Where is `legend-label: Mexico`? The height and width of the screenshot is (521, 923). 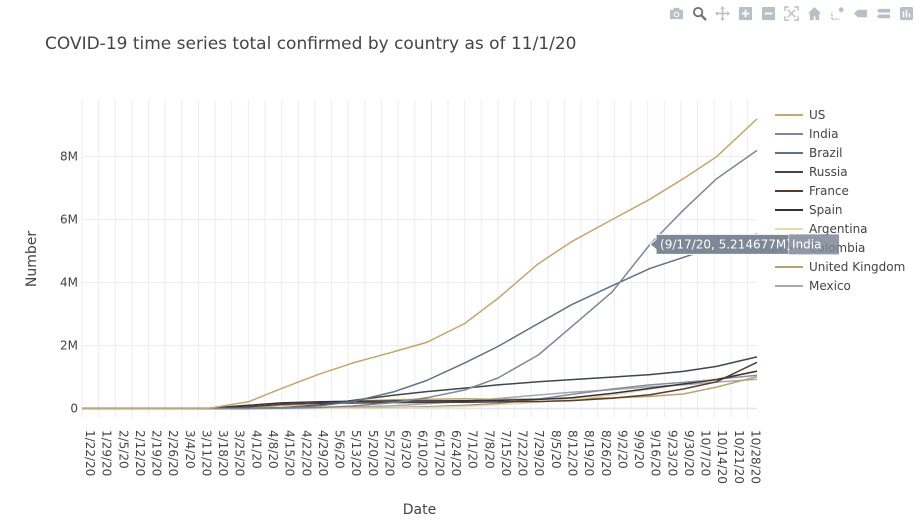
legend-label: Mexico is located at coordinates (830, 286).